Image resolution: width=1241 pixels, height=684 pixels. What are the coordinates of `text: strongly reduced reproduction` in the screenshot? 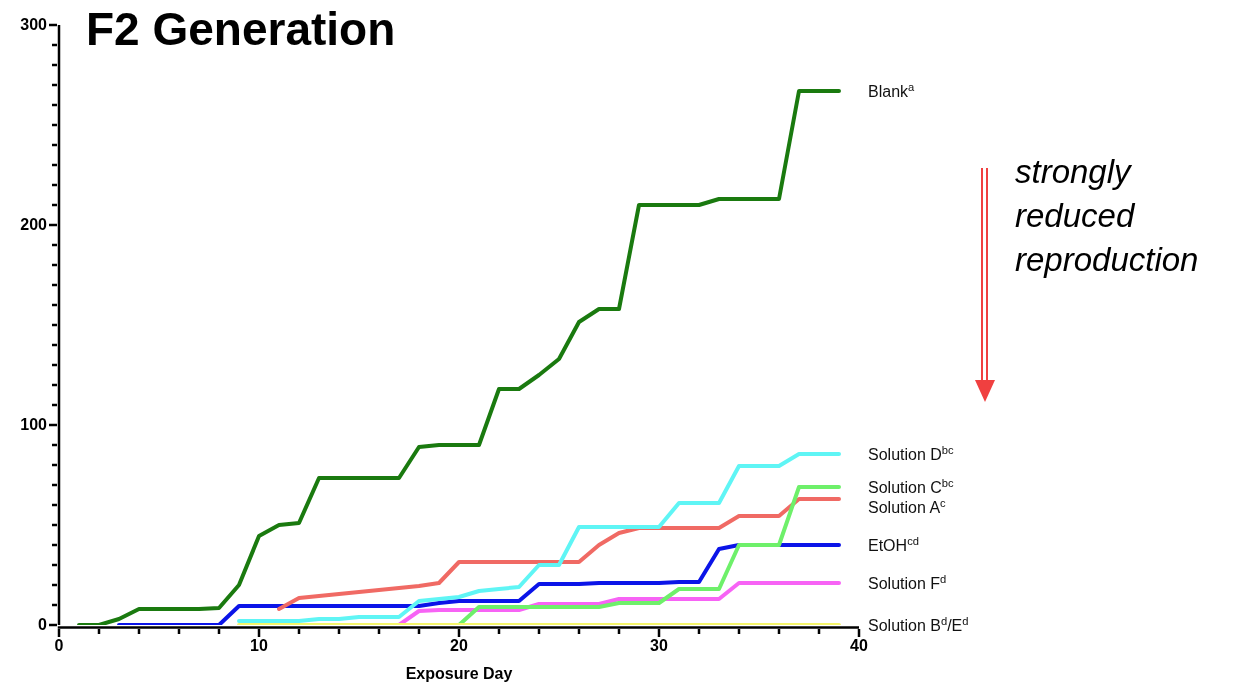 It's located at (1107, 216).